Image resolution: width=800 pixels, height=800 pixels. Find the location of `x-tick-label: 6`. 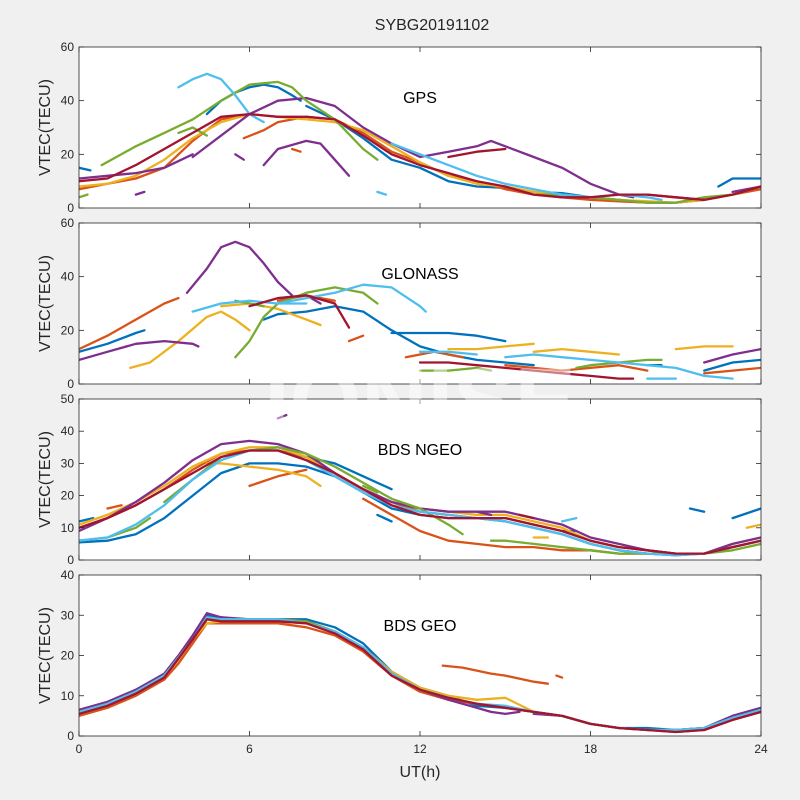

x-tick-label: 6 is located at coordinates (249, 749).